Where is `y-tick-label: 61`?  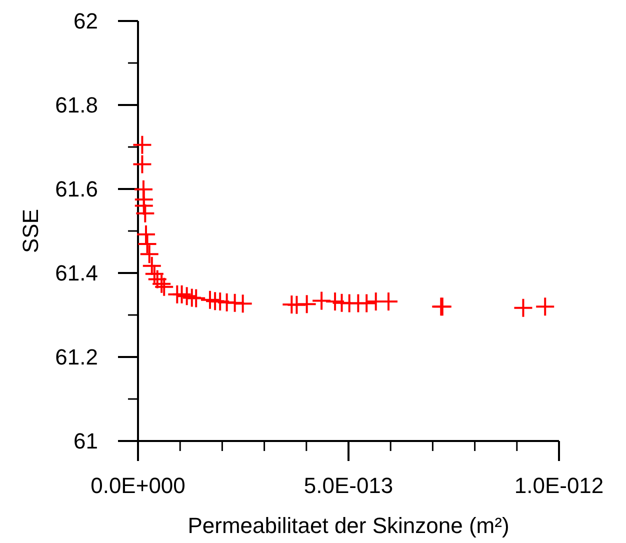 y-tick-label: 61 is located at coordinates (86, 441).